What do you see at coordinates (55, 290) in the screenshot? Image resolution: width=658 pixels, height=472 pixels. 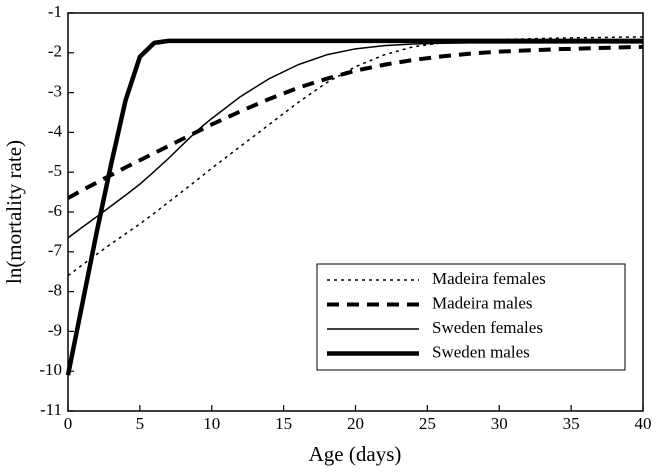 I see `y-tick-label: -8` at bounding box center [55, 290].